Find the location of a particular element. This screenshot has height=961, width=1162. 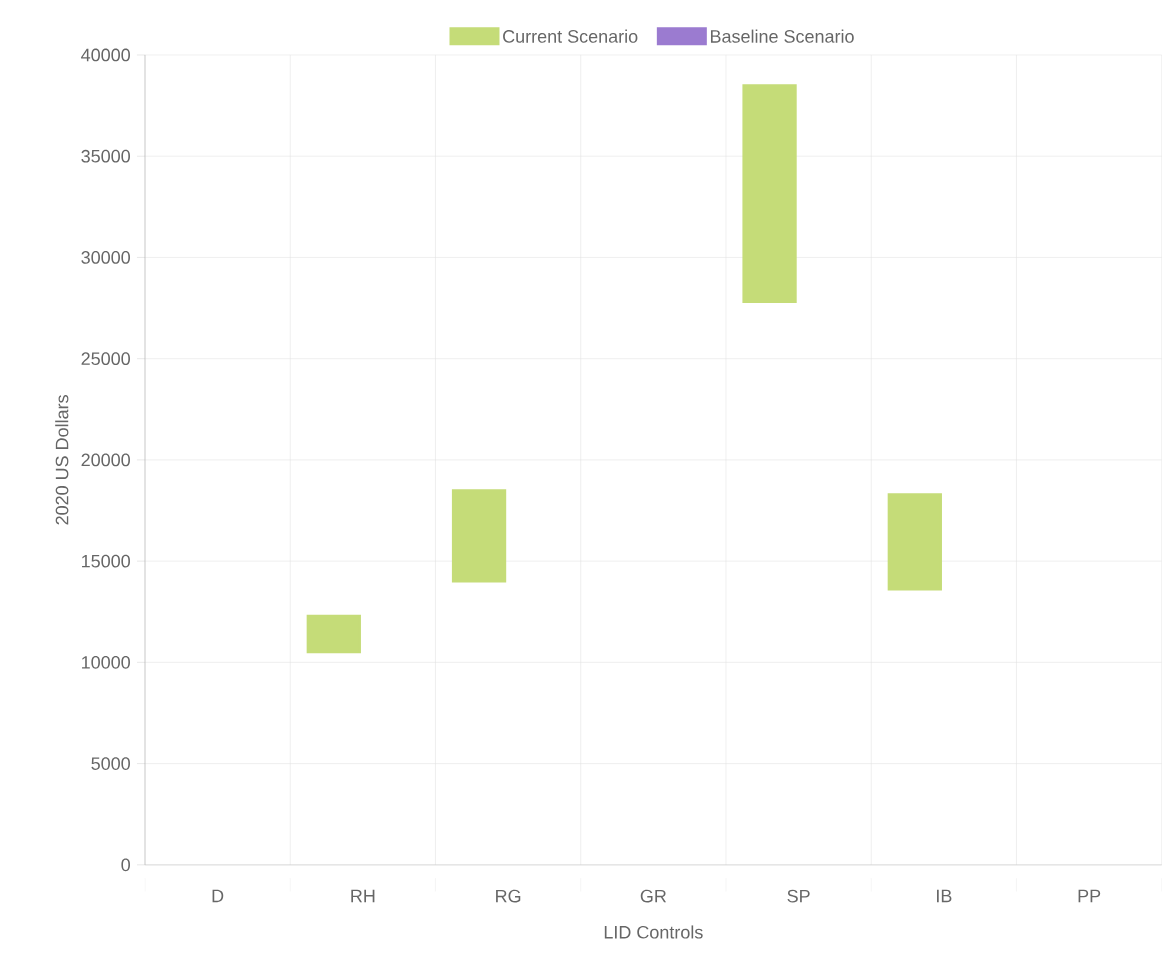

y-tick-label: 20000 is located at coordinates (105, 460).